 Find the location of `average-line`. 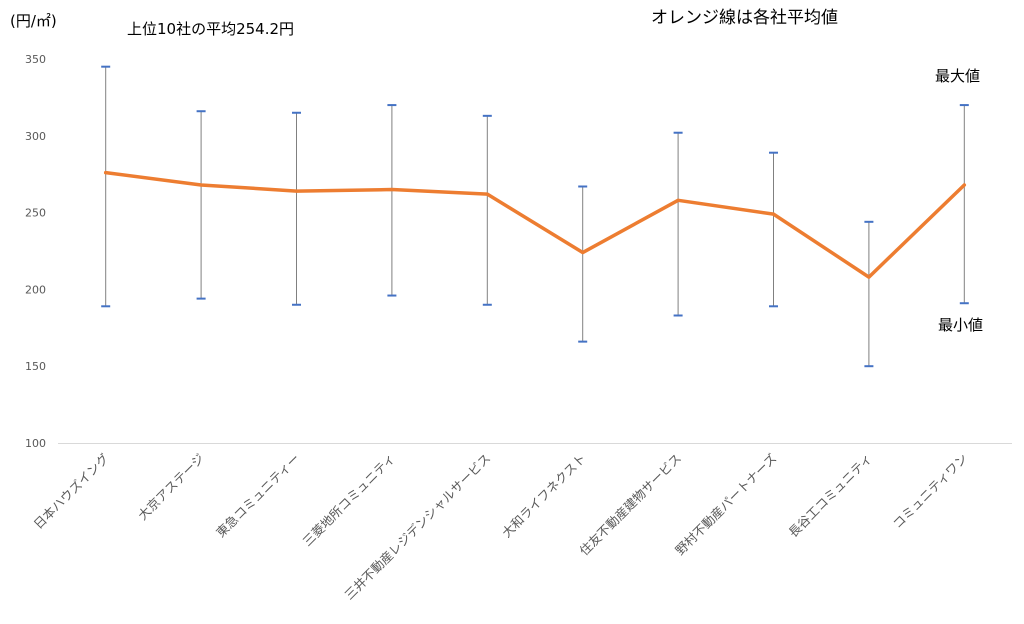

average-line is located at coordinates (535, 224).